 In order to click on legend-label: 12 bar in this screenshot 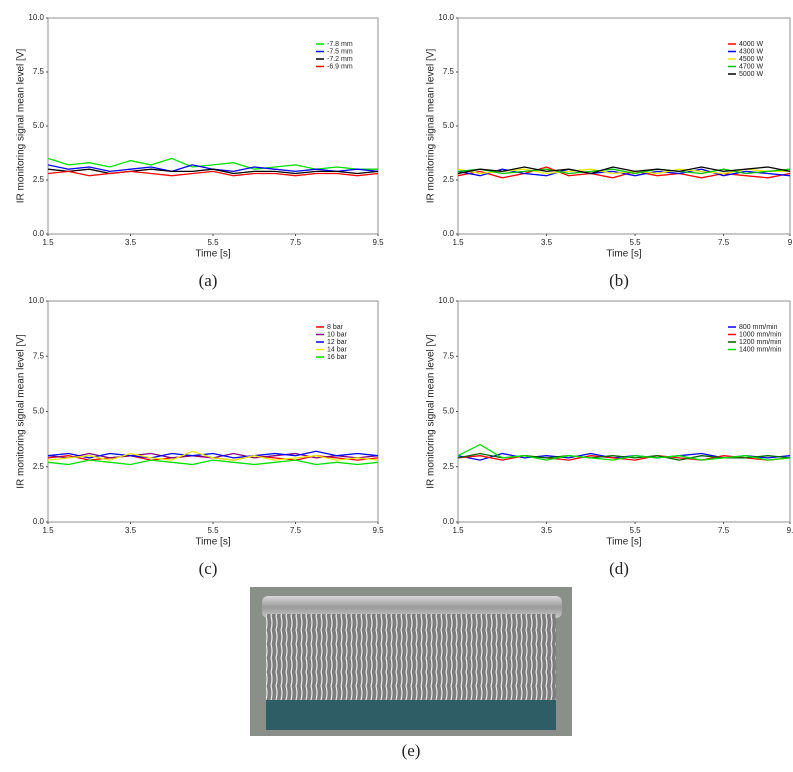, I will do `click(337, 342)`.